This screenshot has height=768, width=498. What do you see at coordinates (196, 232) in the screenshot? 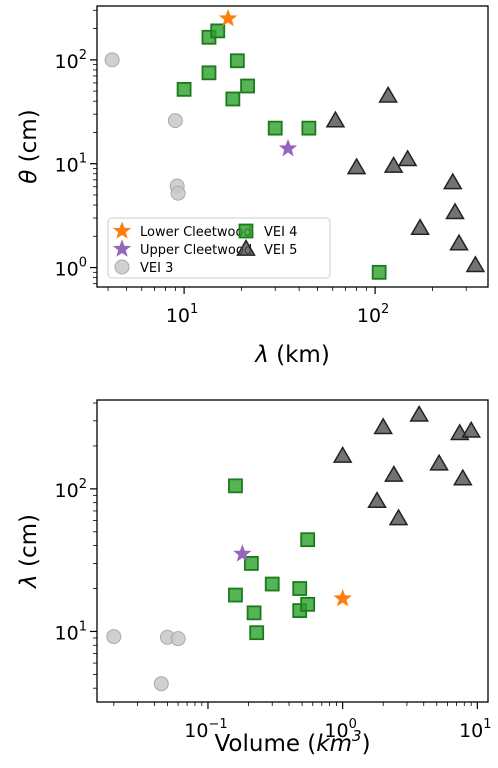
I see `legend-label-lower: Lower Cleetwood` at bounding box center [196, 232].